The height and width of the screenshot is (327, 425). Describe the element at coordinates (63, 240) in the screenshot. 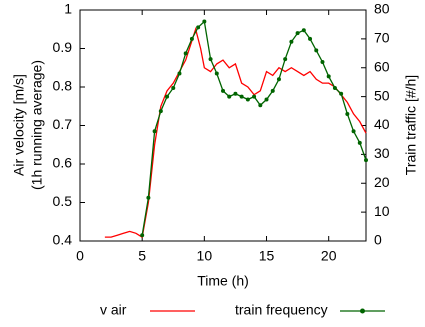

I see `y-tick-label: 0.4` at that location.